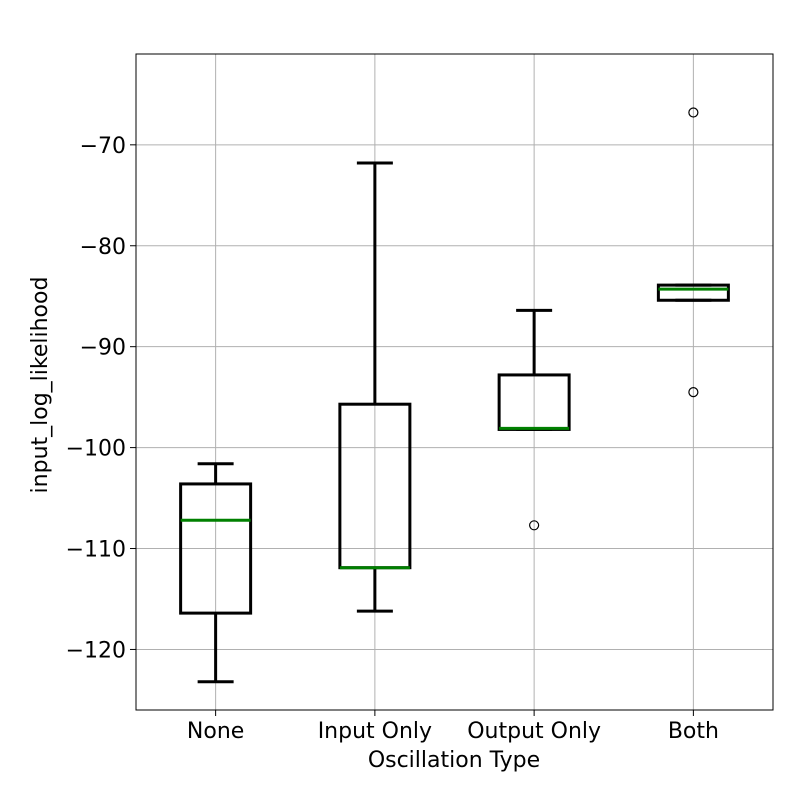 This screenshot has width=800, height=800. I want to click on box-output-only, so click(534, 419).